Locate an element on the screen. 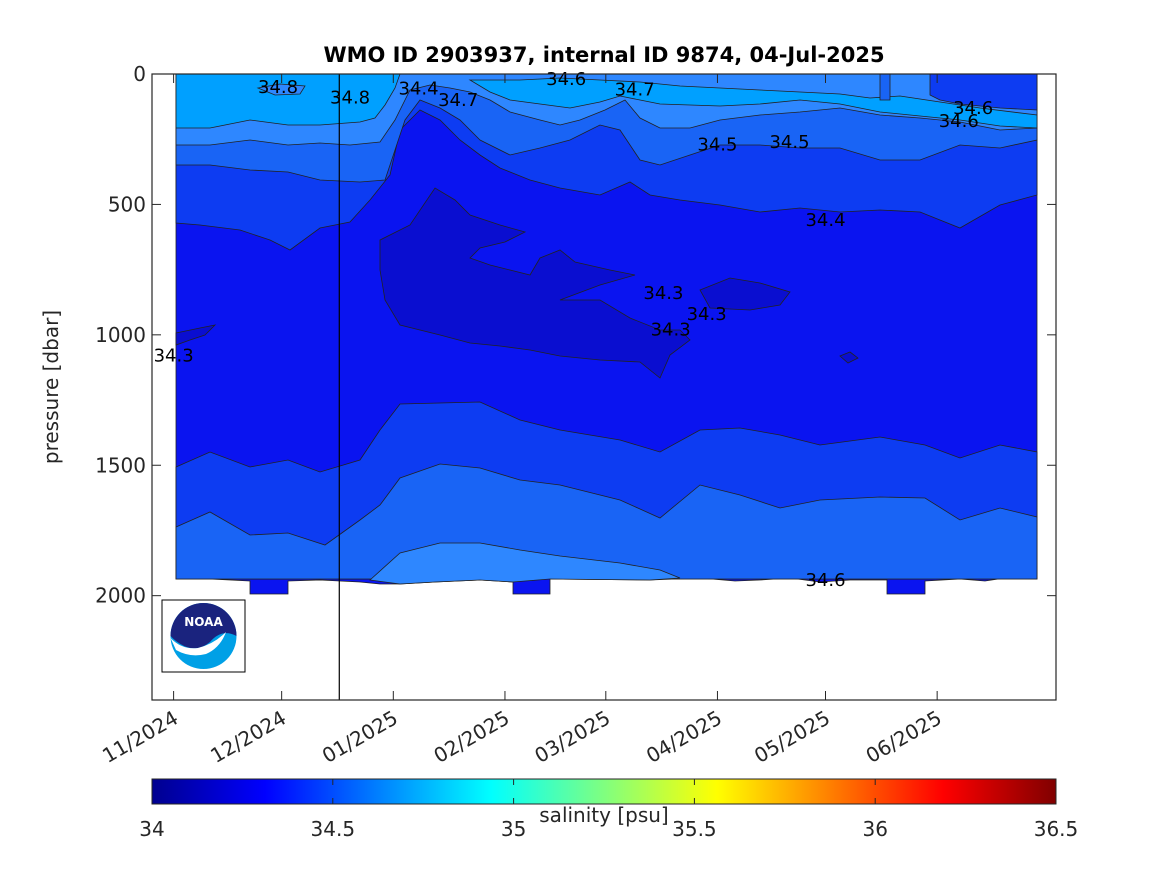 The width and height of the screenshot is (1167, 879). colorbar-tick-label: 35.5 is located at coordinates (694, 829).